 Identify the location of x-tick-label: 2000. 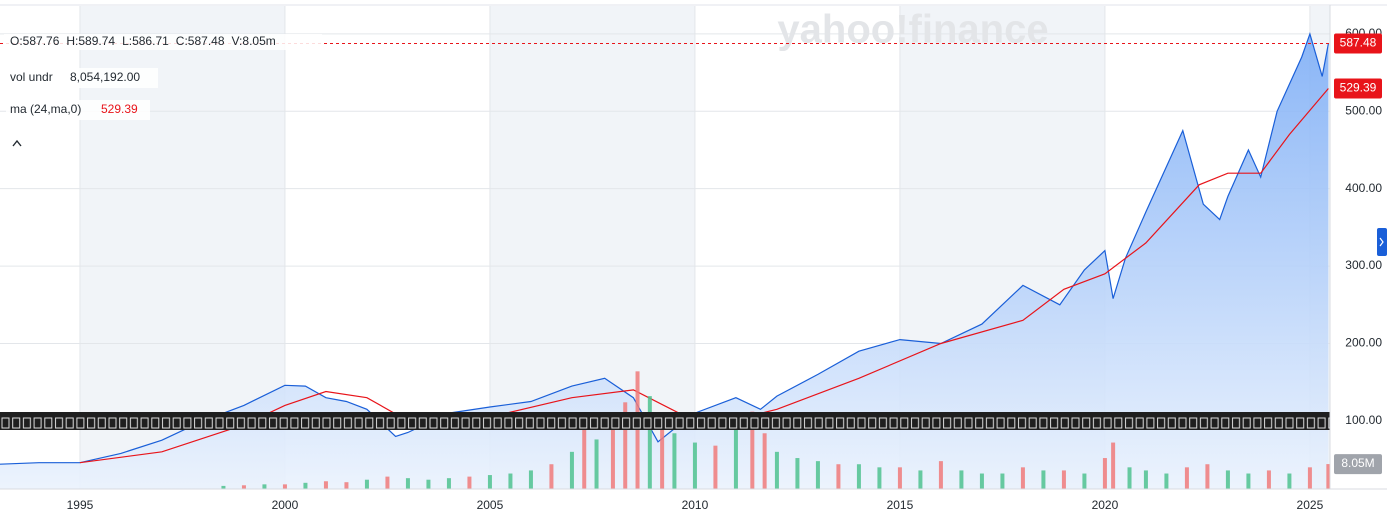
(285, 505).